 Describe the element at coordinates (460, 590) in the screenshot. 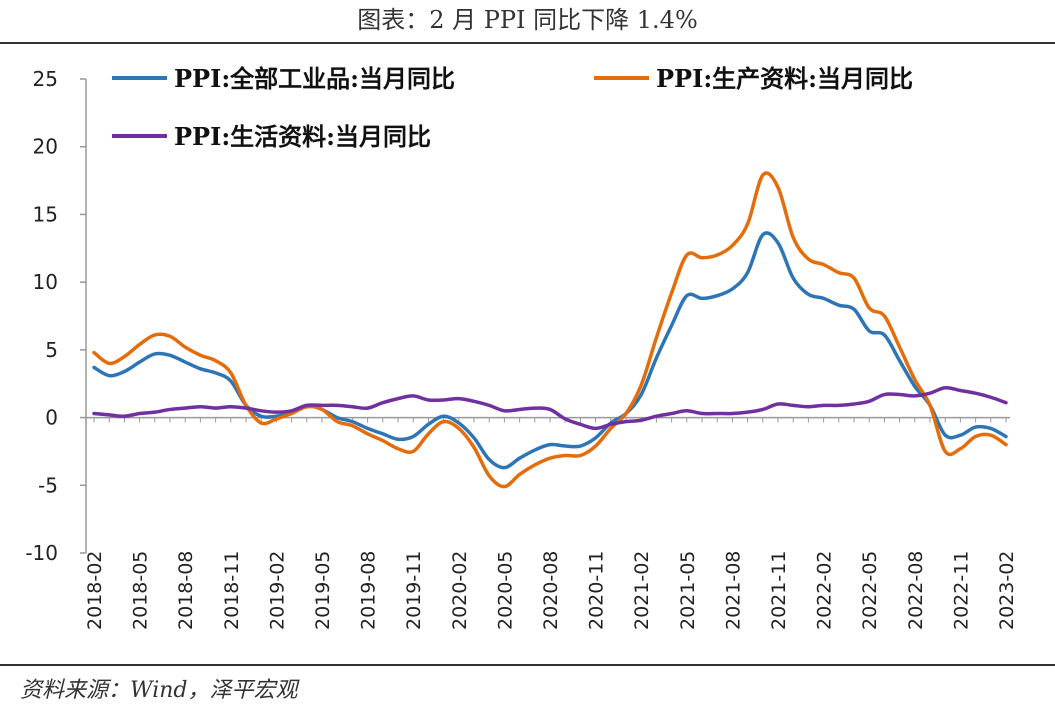

I see `x-tick-label: 2020-02` at that location.